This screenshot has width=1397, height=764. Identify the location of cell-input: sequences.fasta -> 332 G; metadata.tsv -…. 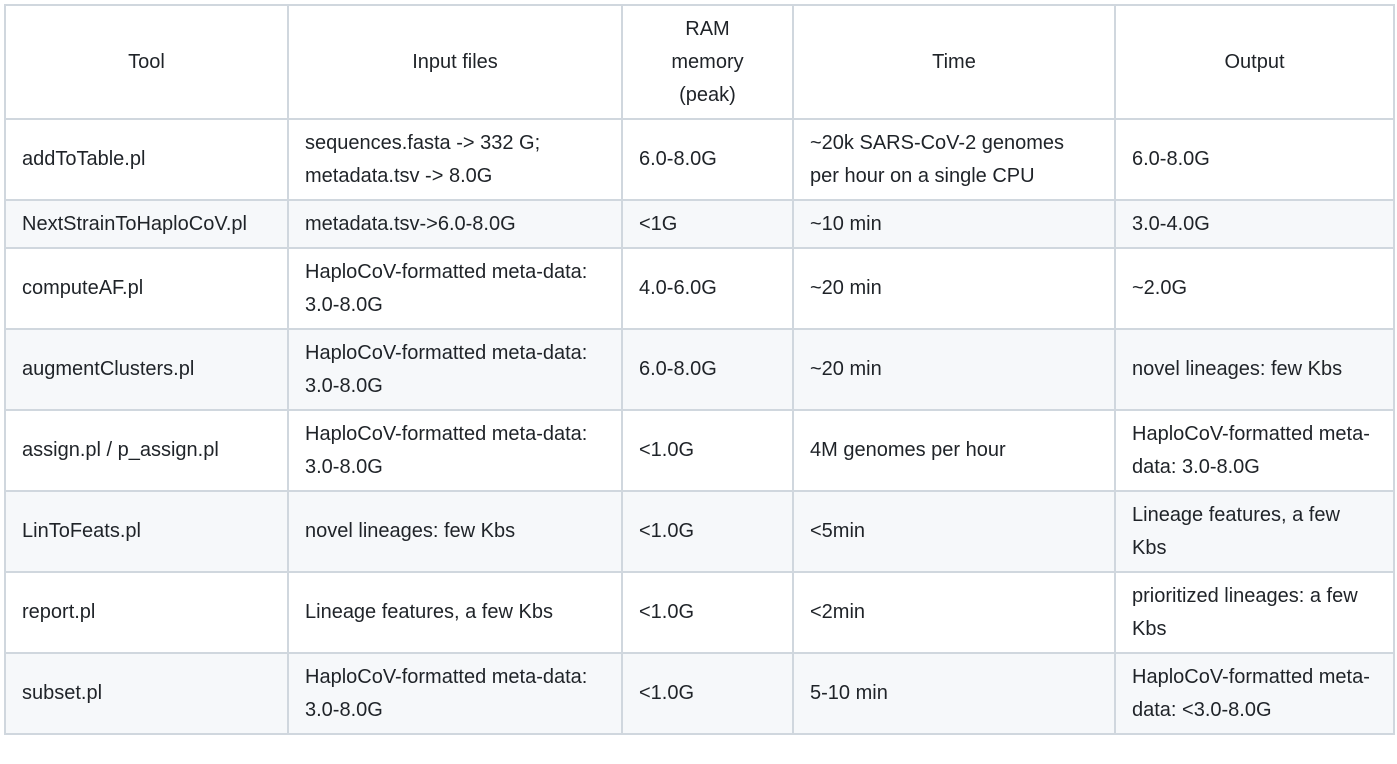
(455, 159).